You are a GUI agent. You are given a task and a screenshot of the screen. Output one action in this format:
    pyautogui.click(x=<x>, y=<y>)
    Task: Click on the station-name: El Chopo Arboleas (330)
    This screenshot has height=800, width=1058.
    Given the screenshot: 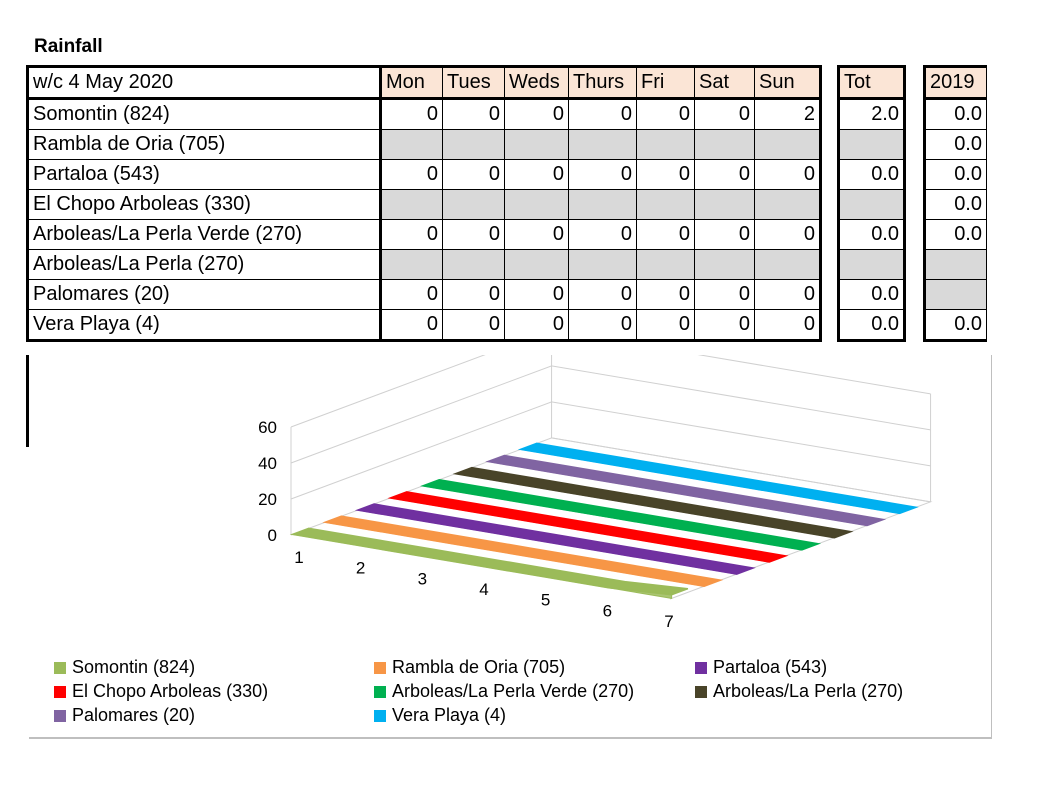 What is the action you would take?
    pyautogui.click(x=204, y=204)
    